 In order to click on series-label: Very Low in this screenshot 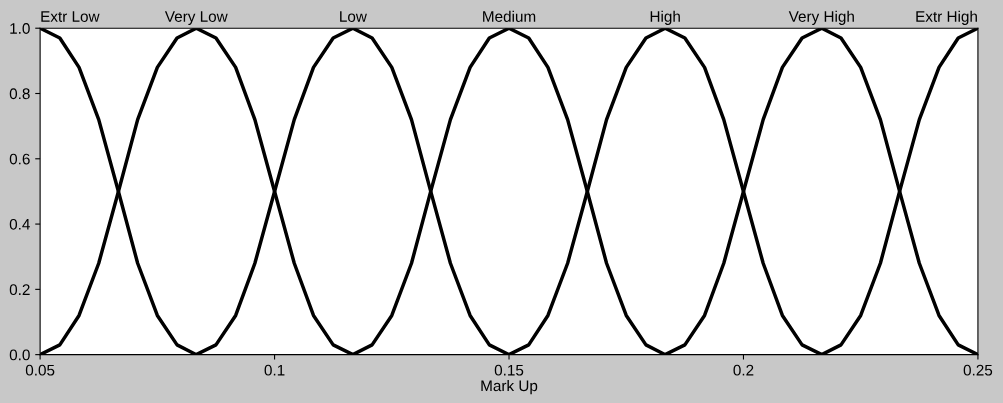, I will do `click(196, 18)`.